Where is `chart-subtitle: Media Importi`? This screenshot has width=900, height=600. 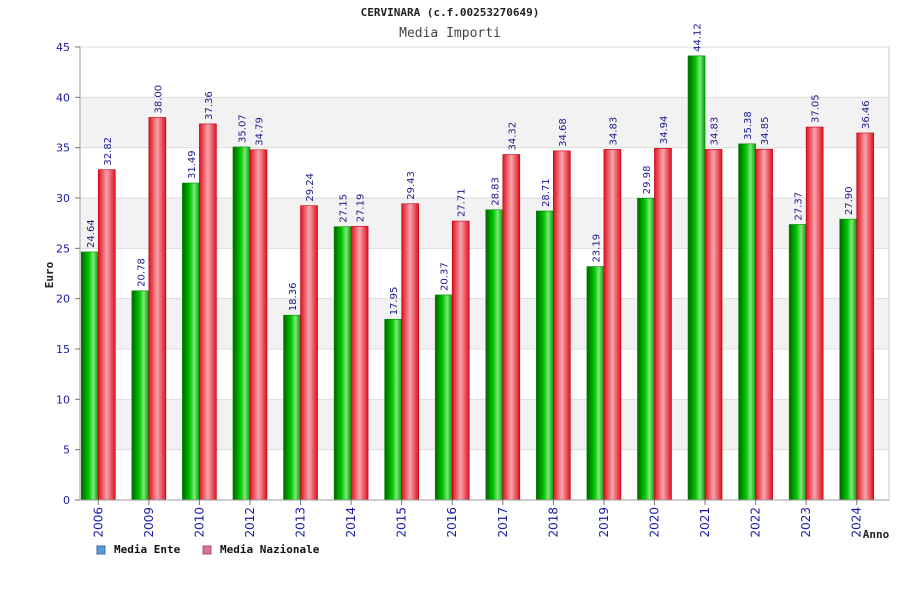 chart-subtitle: Media Importi is located at coordinates (450, 33).